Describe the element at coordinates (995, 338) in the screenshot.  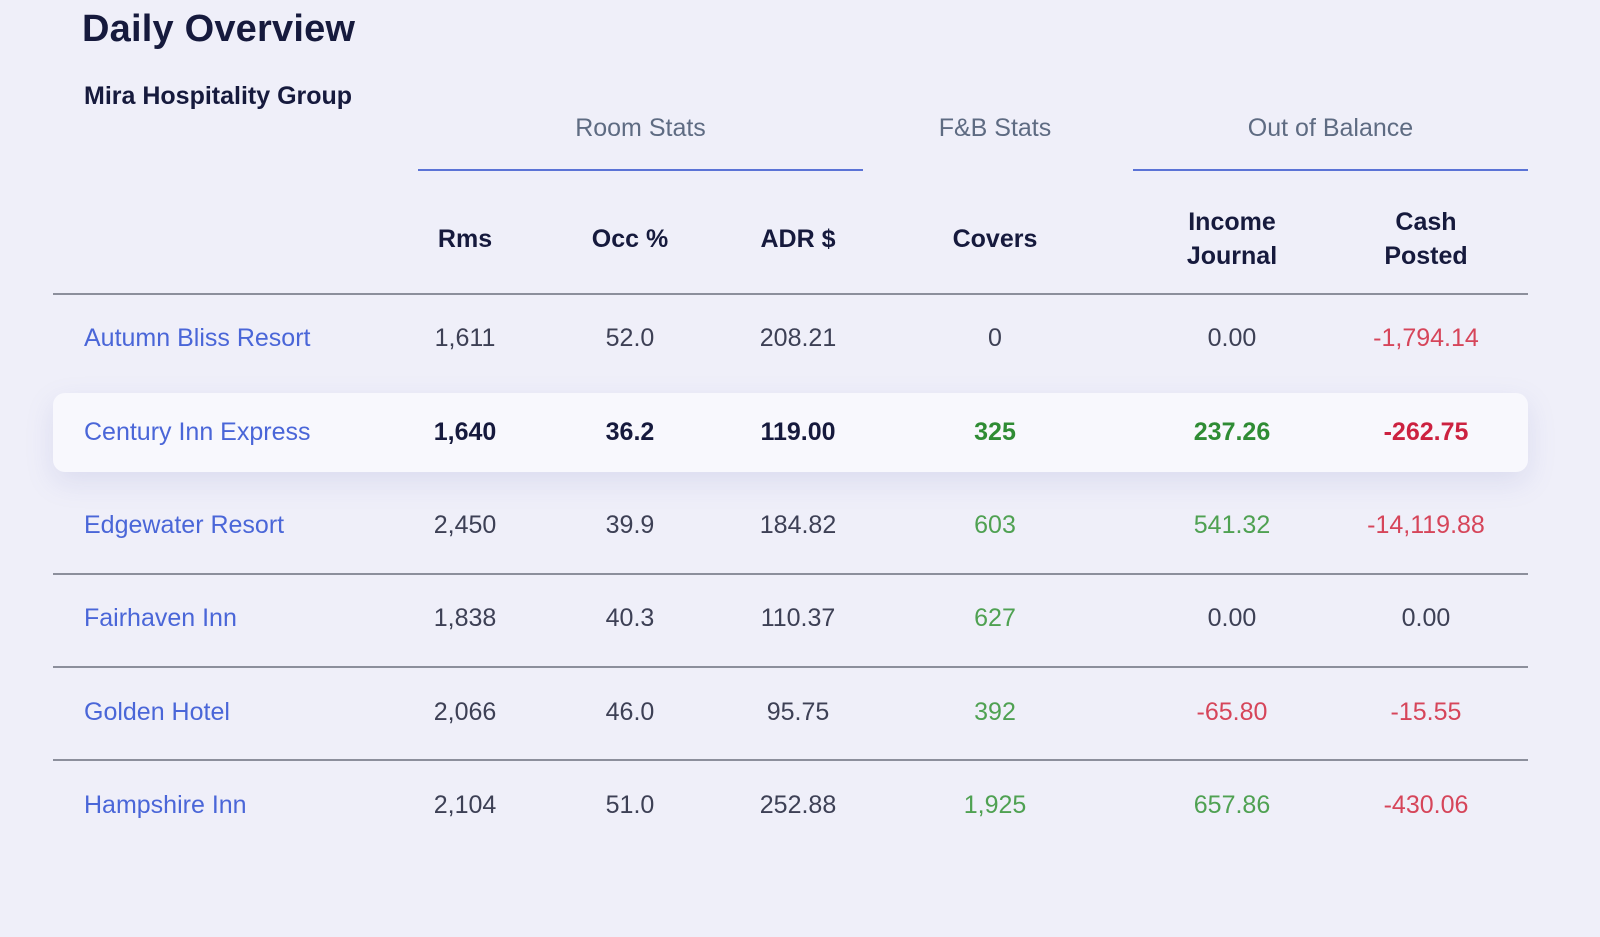
I see `covers-value: 0` at that location.